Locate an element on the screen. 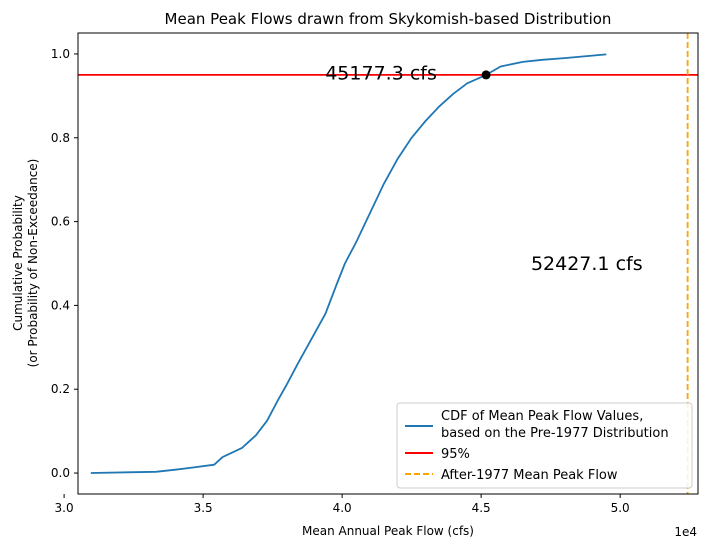 The image size is (707, 547). x-tick-label: 5.0 is located at coordinates (620, 508).